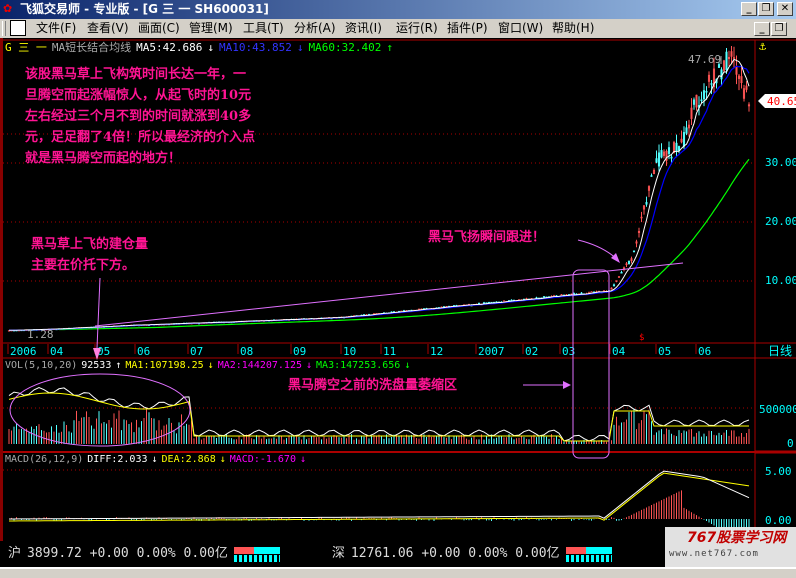  I want to click on date-label-2006: 2006, so click(23, 351).